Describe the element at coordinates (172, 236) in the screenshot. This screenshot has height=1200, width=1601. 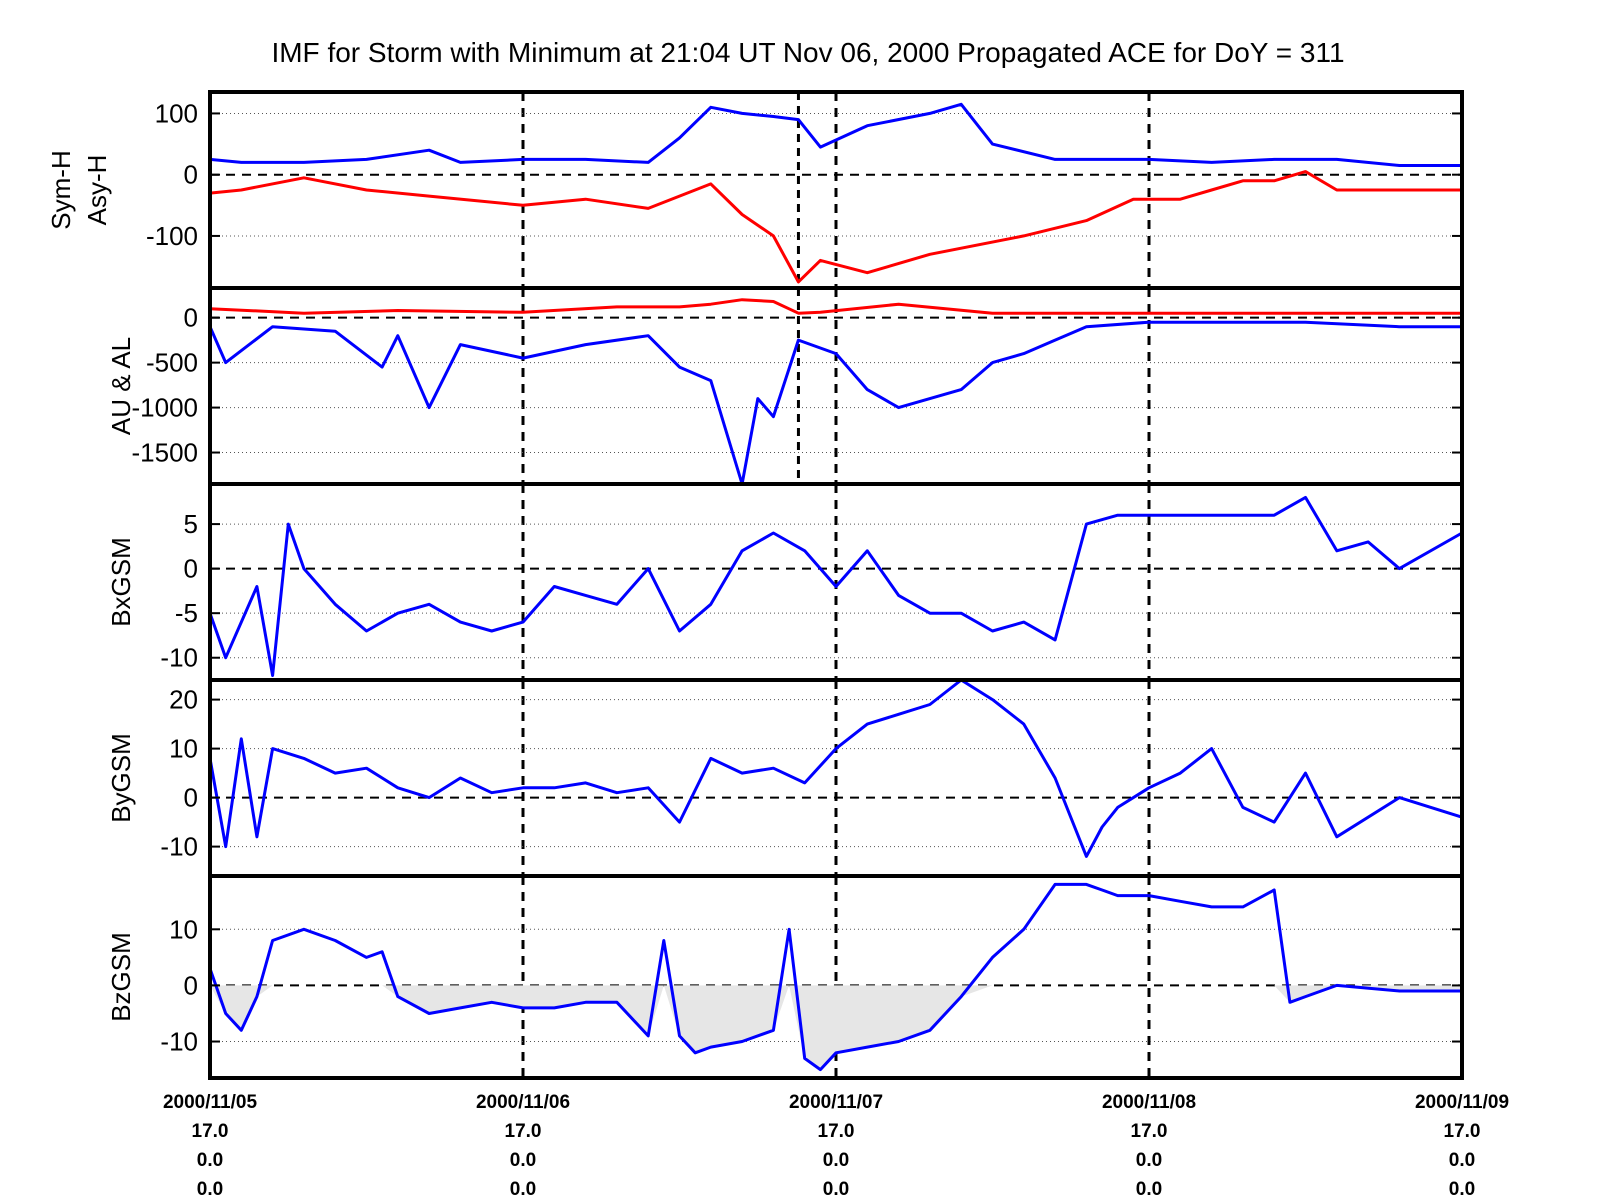
I see `y-tick-label: -100` at that location.